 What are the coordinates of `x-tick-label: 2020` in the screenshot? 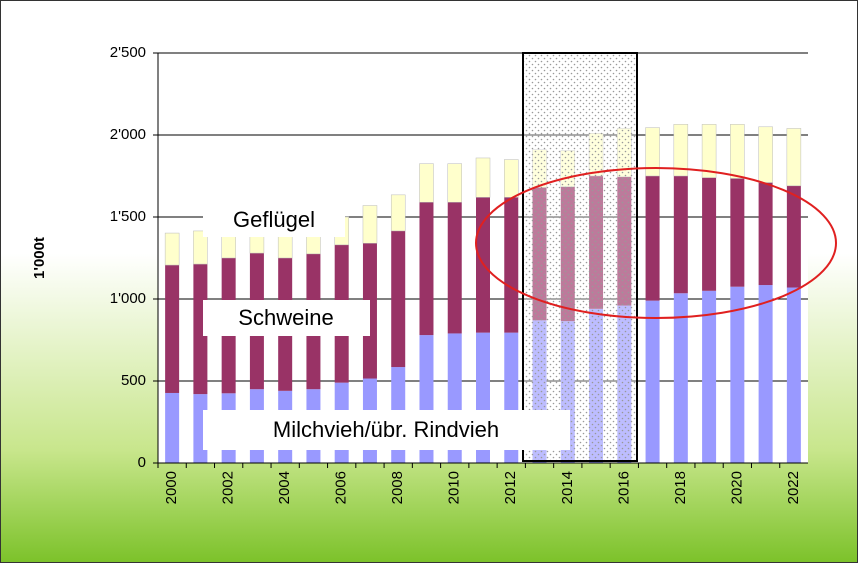 It's located at (736, 487).